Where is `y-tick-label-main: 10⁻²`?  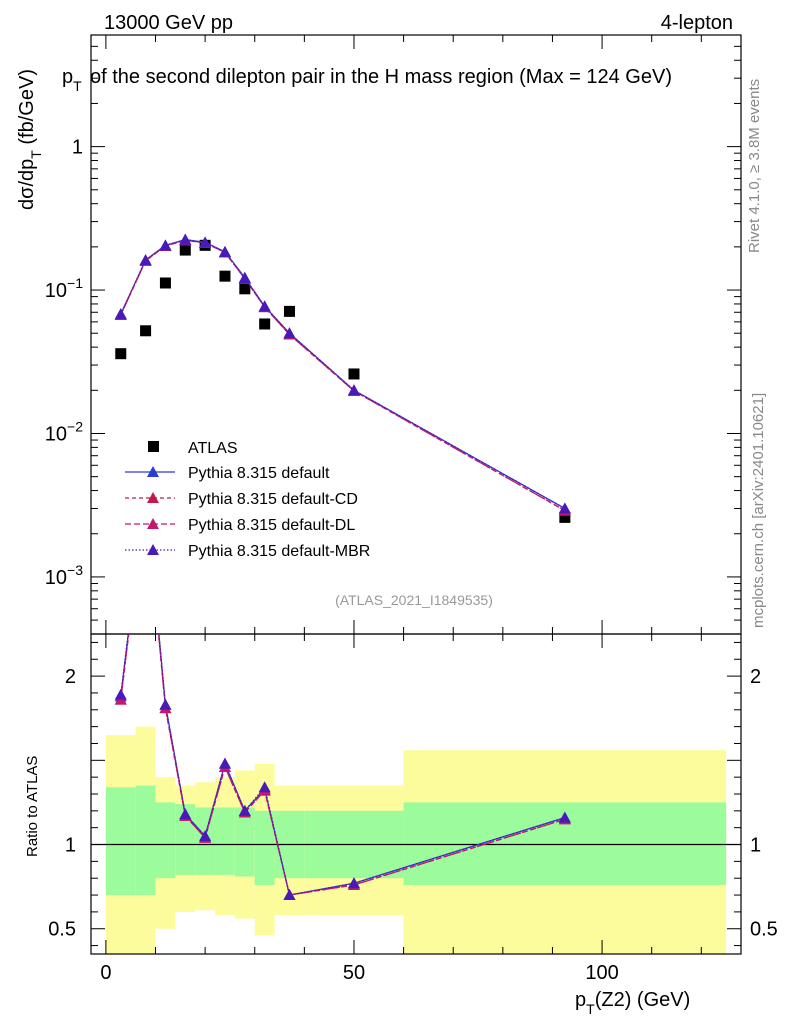
y-tick-label-main: 10⁻² is located at coordinates (64, 431).